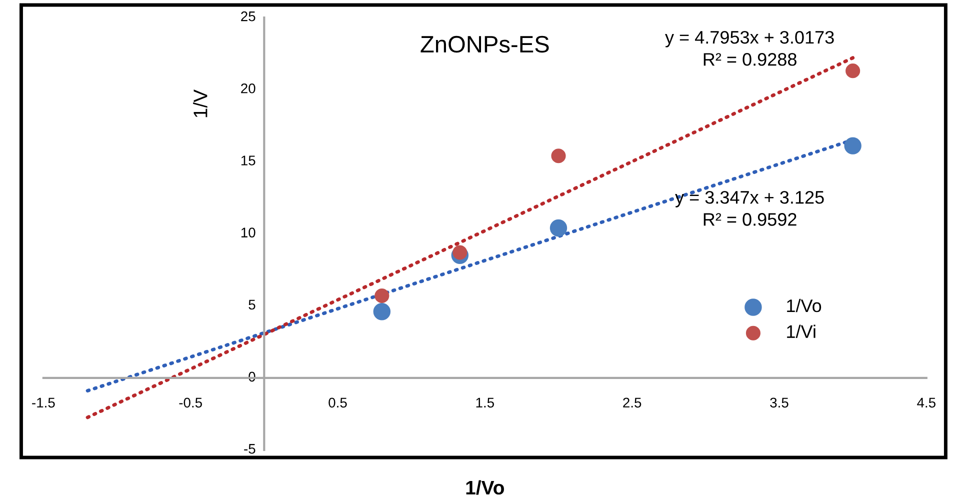  Describe the element at coordinates (190, 403) in the screenshot. I see `x-tick-label: -0.5` at that location.